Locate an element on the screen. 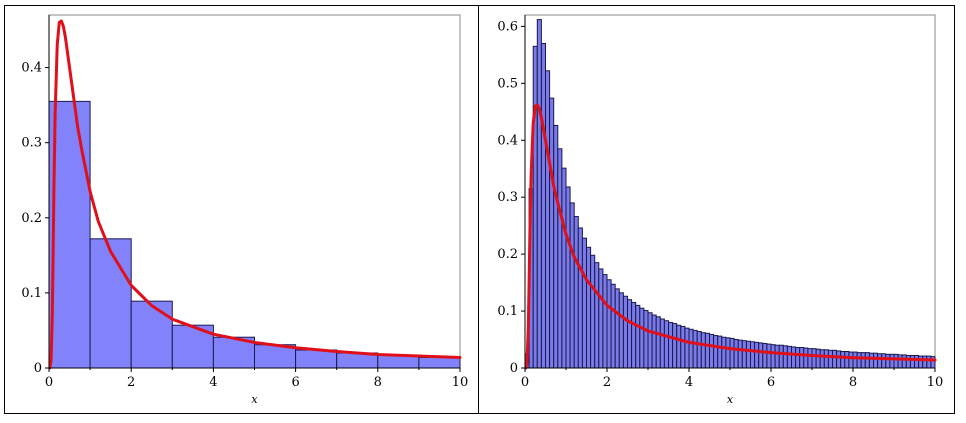 Image resolution: width=966 pixels, height=423 pixels. y-tick-label: 0.5 is located at coordinates (507, 83).